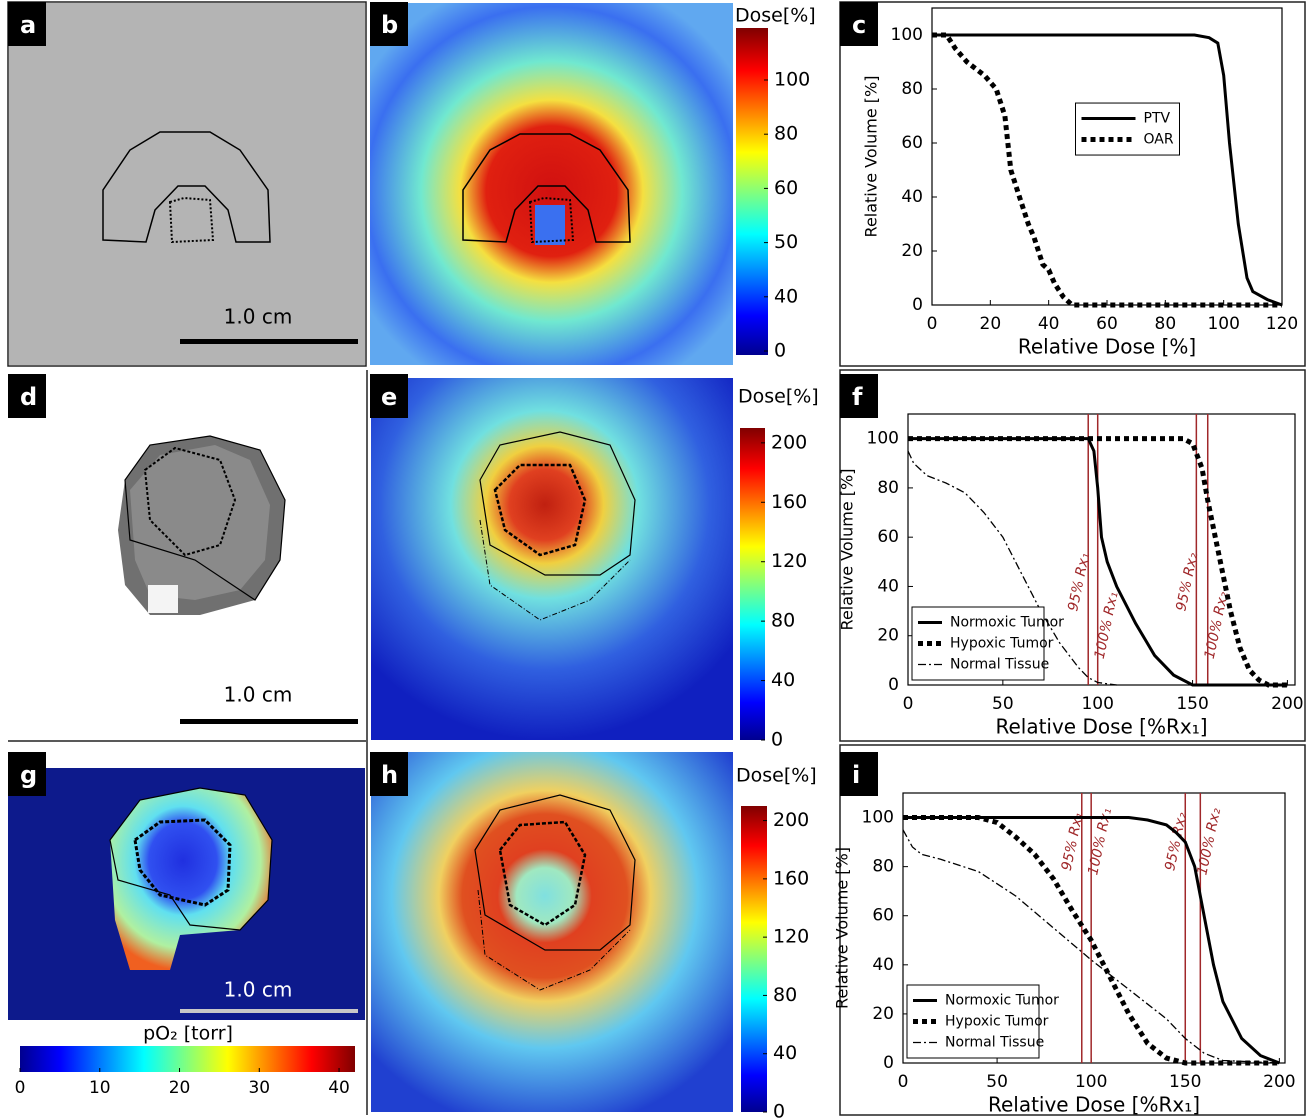 The width and height of the screenshot is (1314, 1119). Describe the element at coordinates (389, 775) in the screenshot. I see `panel-label: h` at that location.